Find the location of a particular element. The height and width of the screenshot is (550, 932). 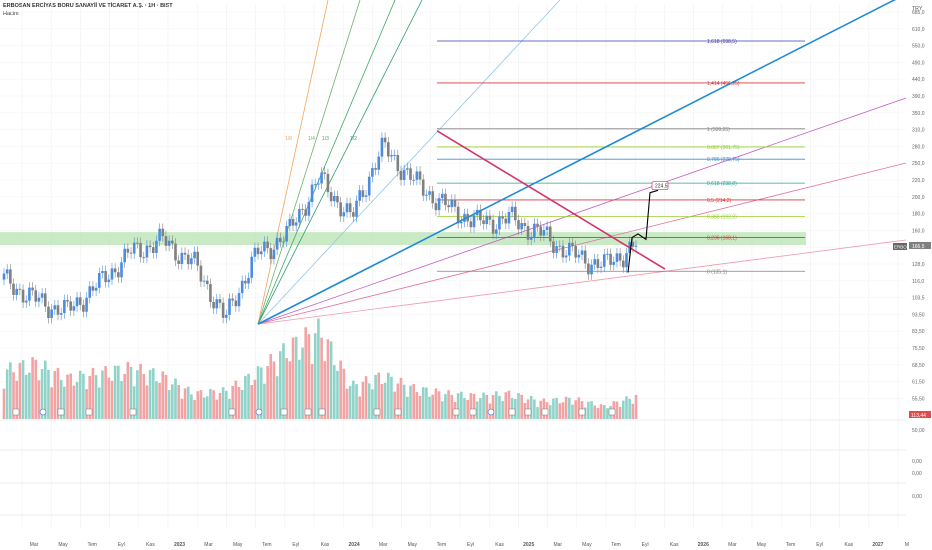

x-tick-label: Eyl is located at coordinates (470, 545).